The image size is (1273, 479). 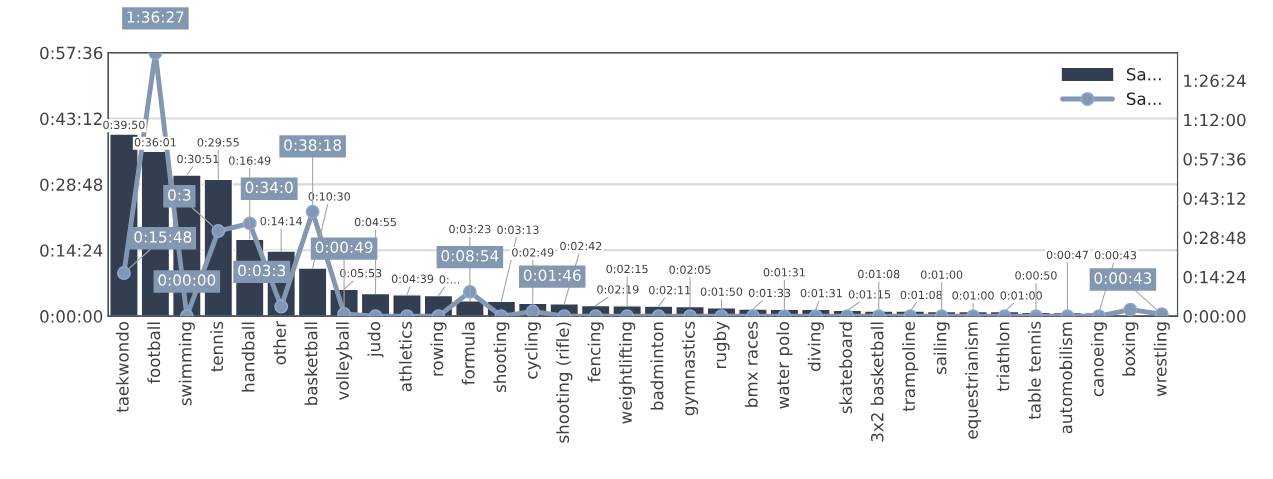 What do you see at coordinates (690, 368) in the screenshot?
I see `x-tick-label: gymnastics` at bounding box center [690, 368].